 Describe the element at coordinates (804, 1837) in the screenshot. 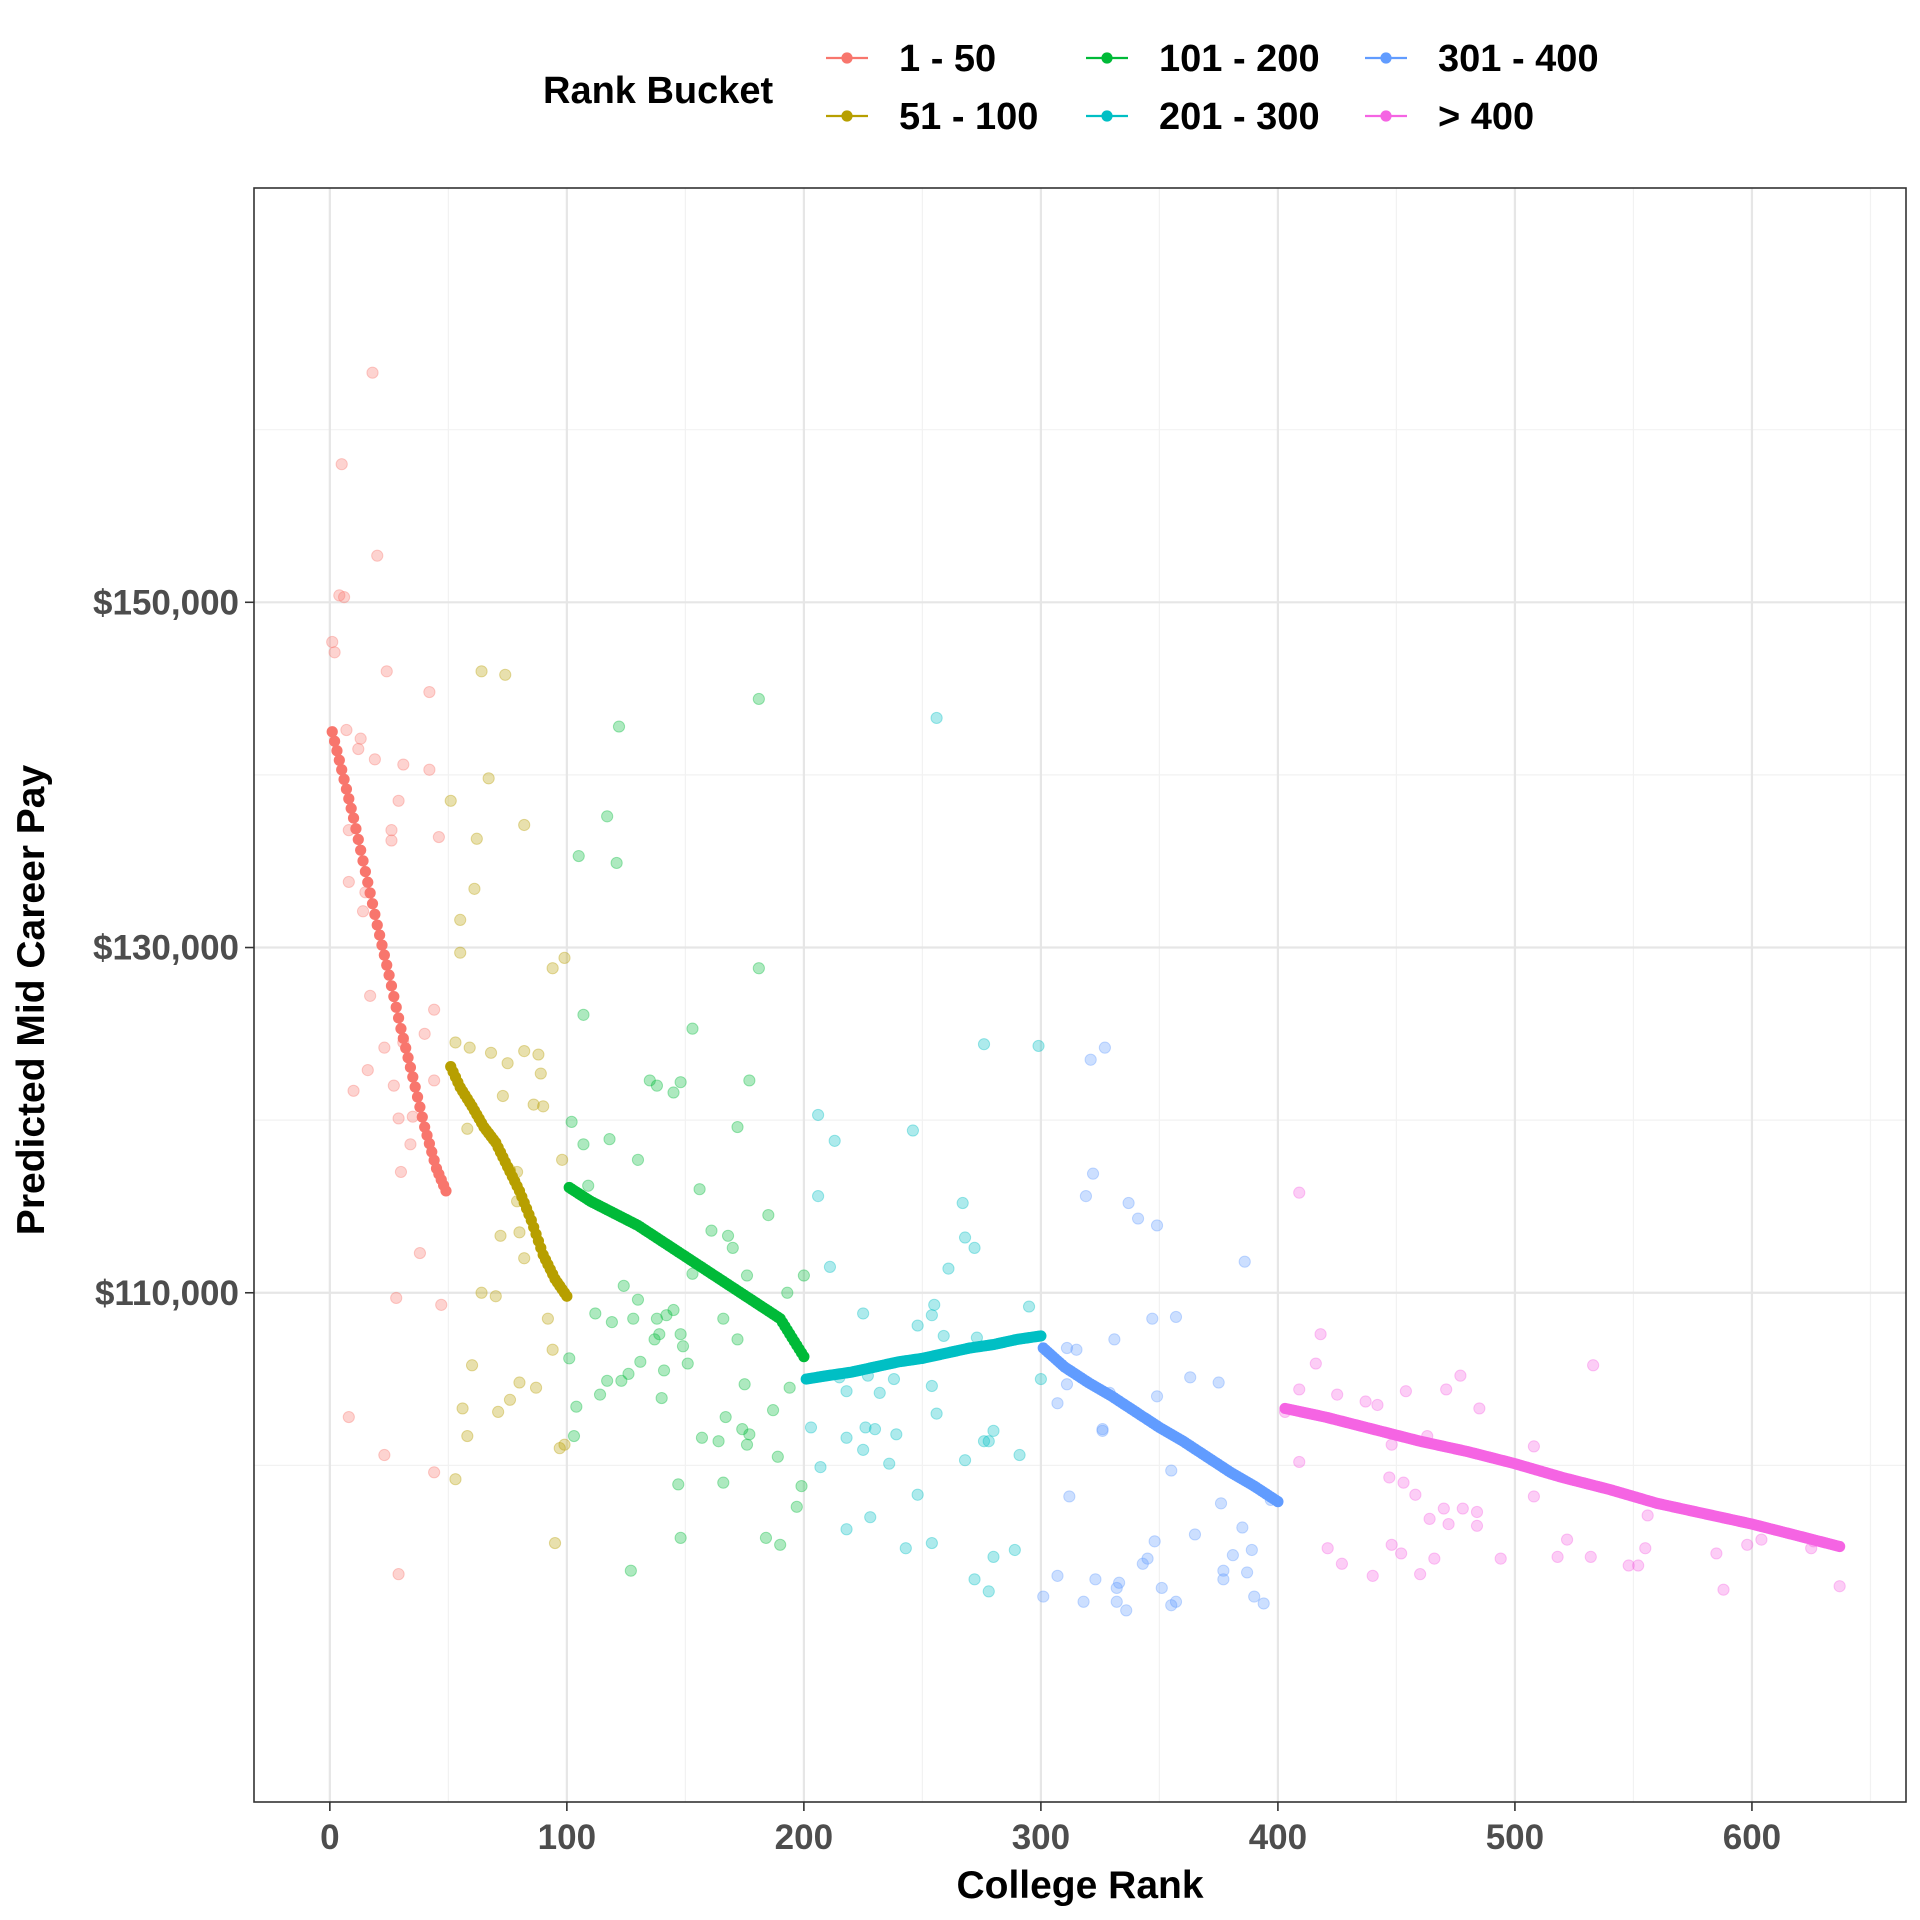

I see `x-tick-label: 200` at that location.